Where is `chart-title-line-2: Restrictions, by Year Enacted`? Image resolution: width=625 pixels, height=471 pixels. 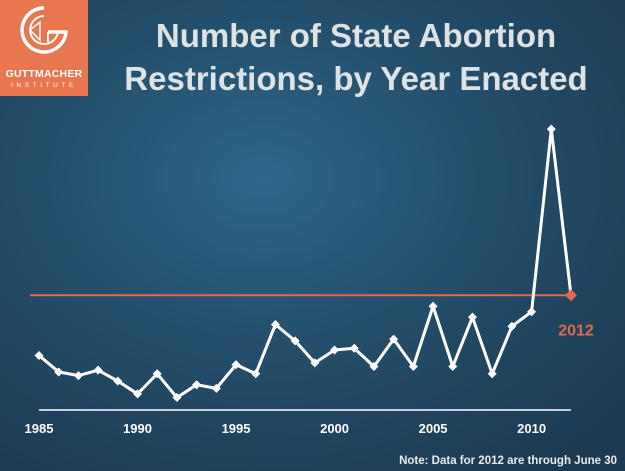 chart-title-line-2: Restrictions, by Year Enacted is located at coordinates (356, 78).